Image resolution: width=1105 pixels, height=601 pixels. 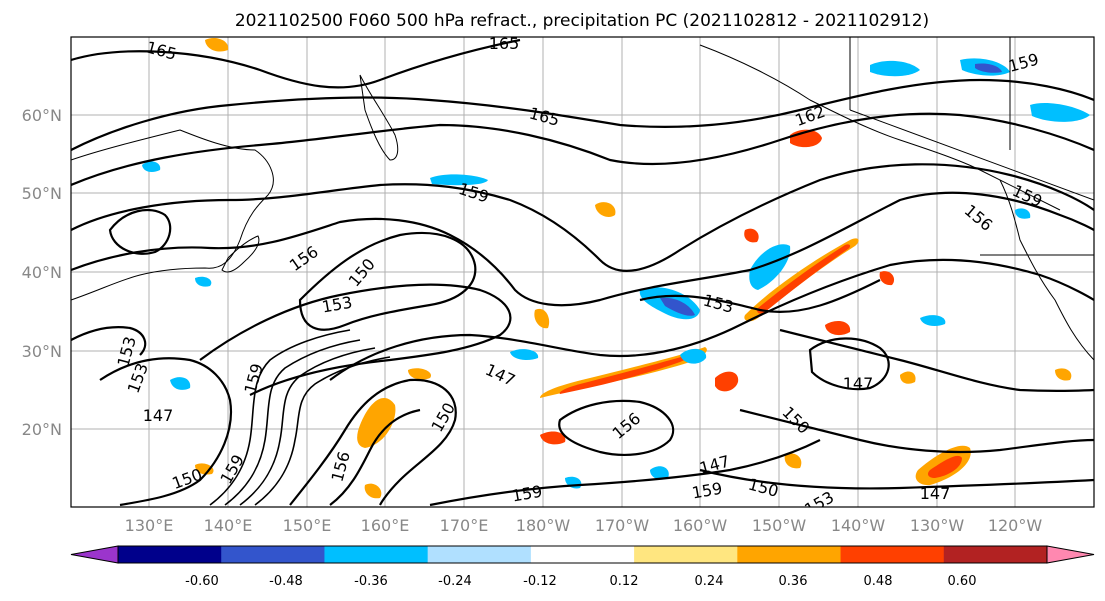 What do you see at coordinates (385, 525) in the screenshot?
I see `lon-label: 160°E` at bounding box center [385, 525].